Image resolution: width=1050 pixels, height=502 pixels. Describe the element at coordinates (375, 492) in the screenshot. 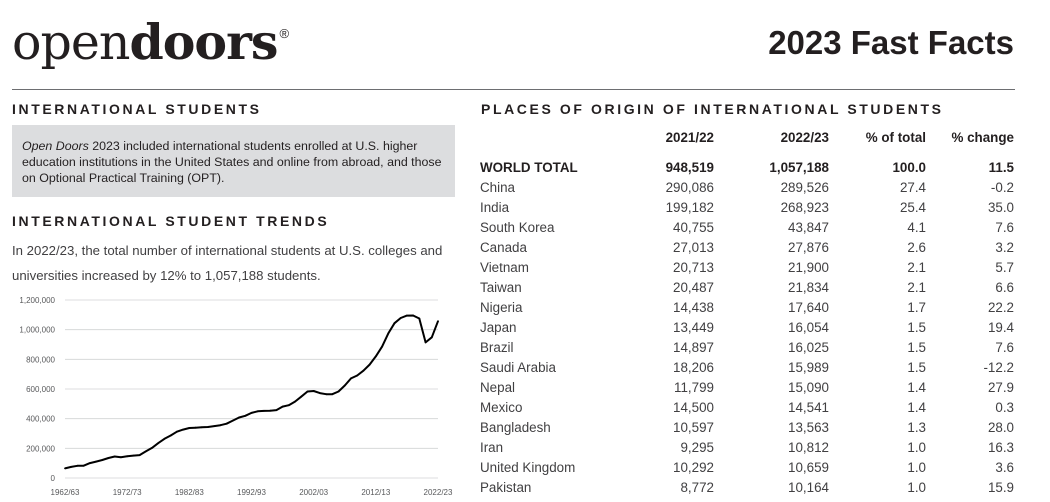

I see `x-tick-label: 2012/13` at that location.